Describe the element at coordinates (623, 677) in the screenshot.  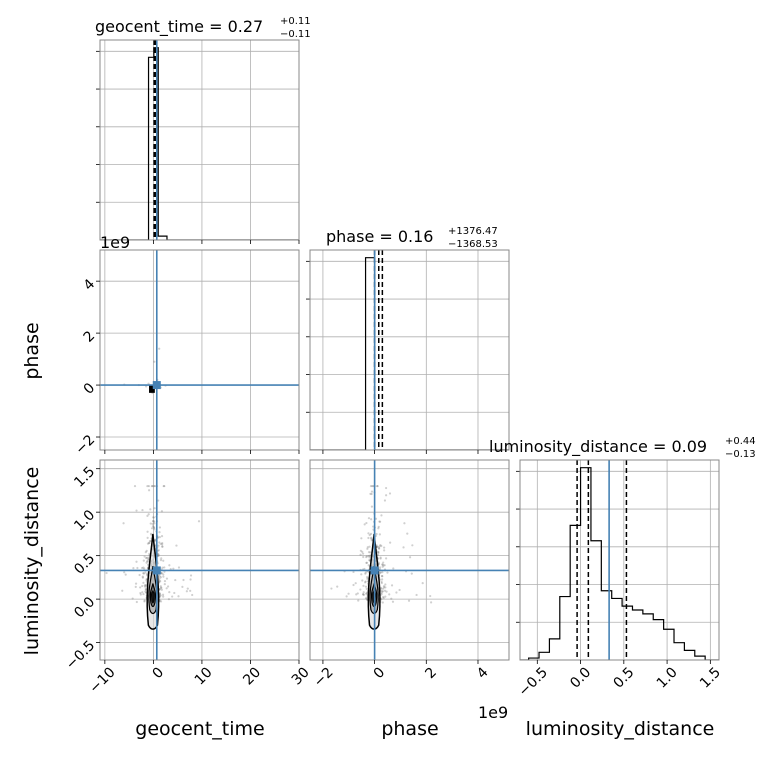
I see `xtick-label: 0.5` at that location.